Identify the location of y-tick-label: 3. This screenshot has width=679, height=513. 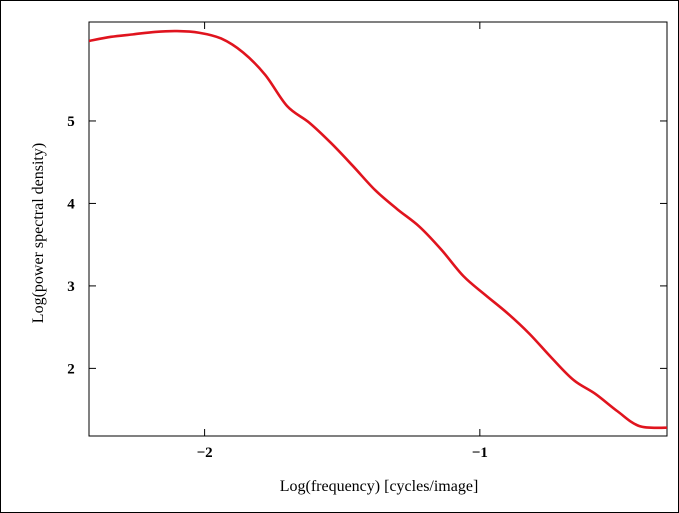
(71, 287).